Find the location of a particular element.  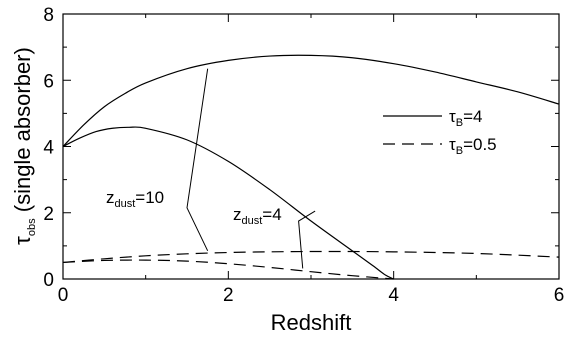

x-tick-label: 4 is located at coordinates (393, 295).